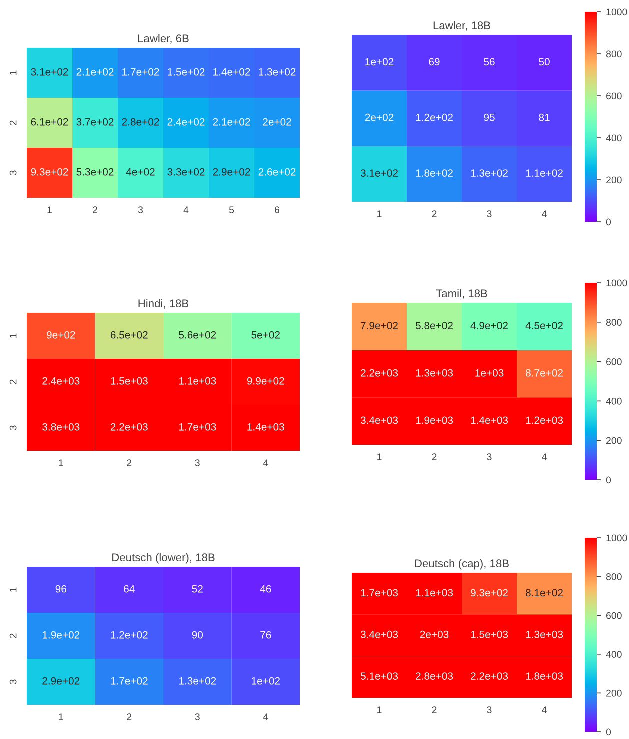 This screenshot has height=739, width=629. What do you see at coordinates (266, 635) in the screenshot?
I see `data-label: 76` at bounding box center [266, 635].